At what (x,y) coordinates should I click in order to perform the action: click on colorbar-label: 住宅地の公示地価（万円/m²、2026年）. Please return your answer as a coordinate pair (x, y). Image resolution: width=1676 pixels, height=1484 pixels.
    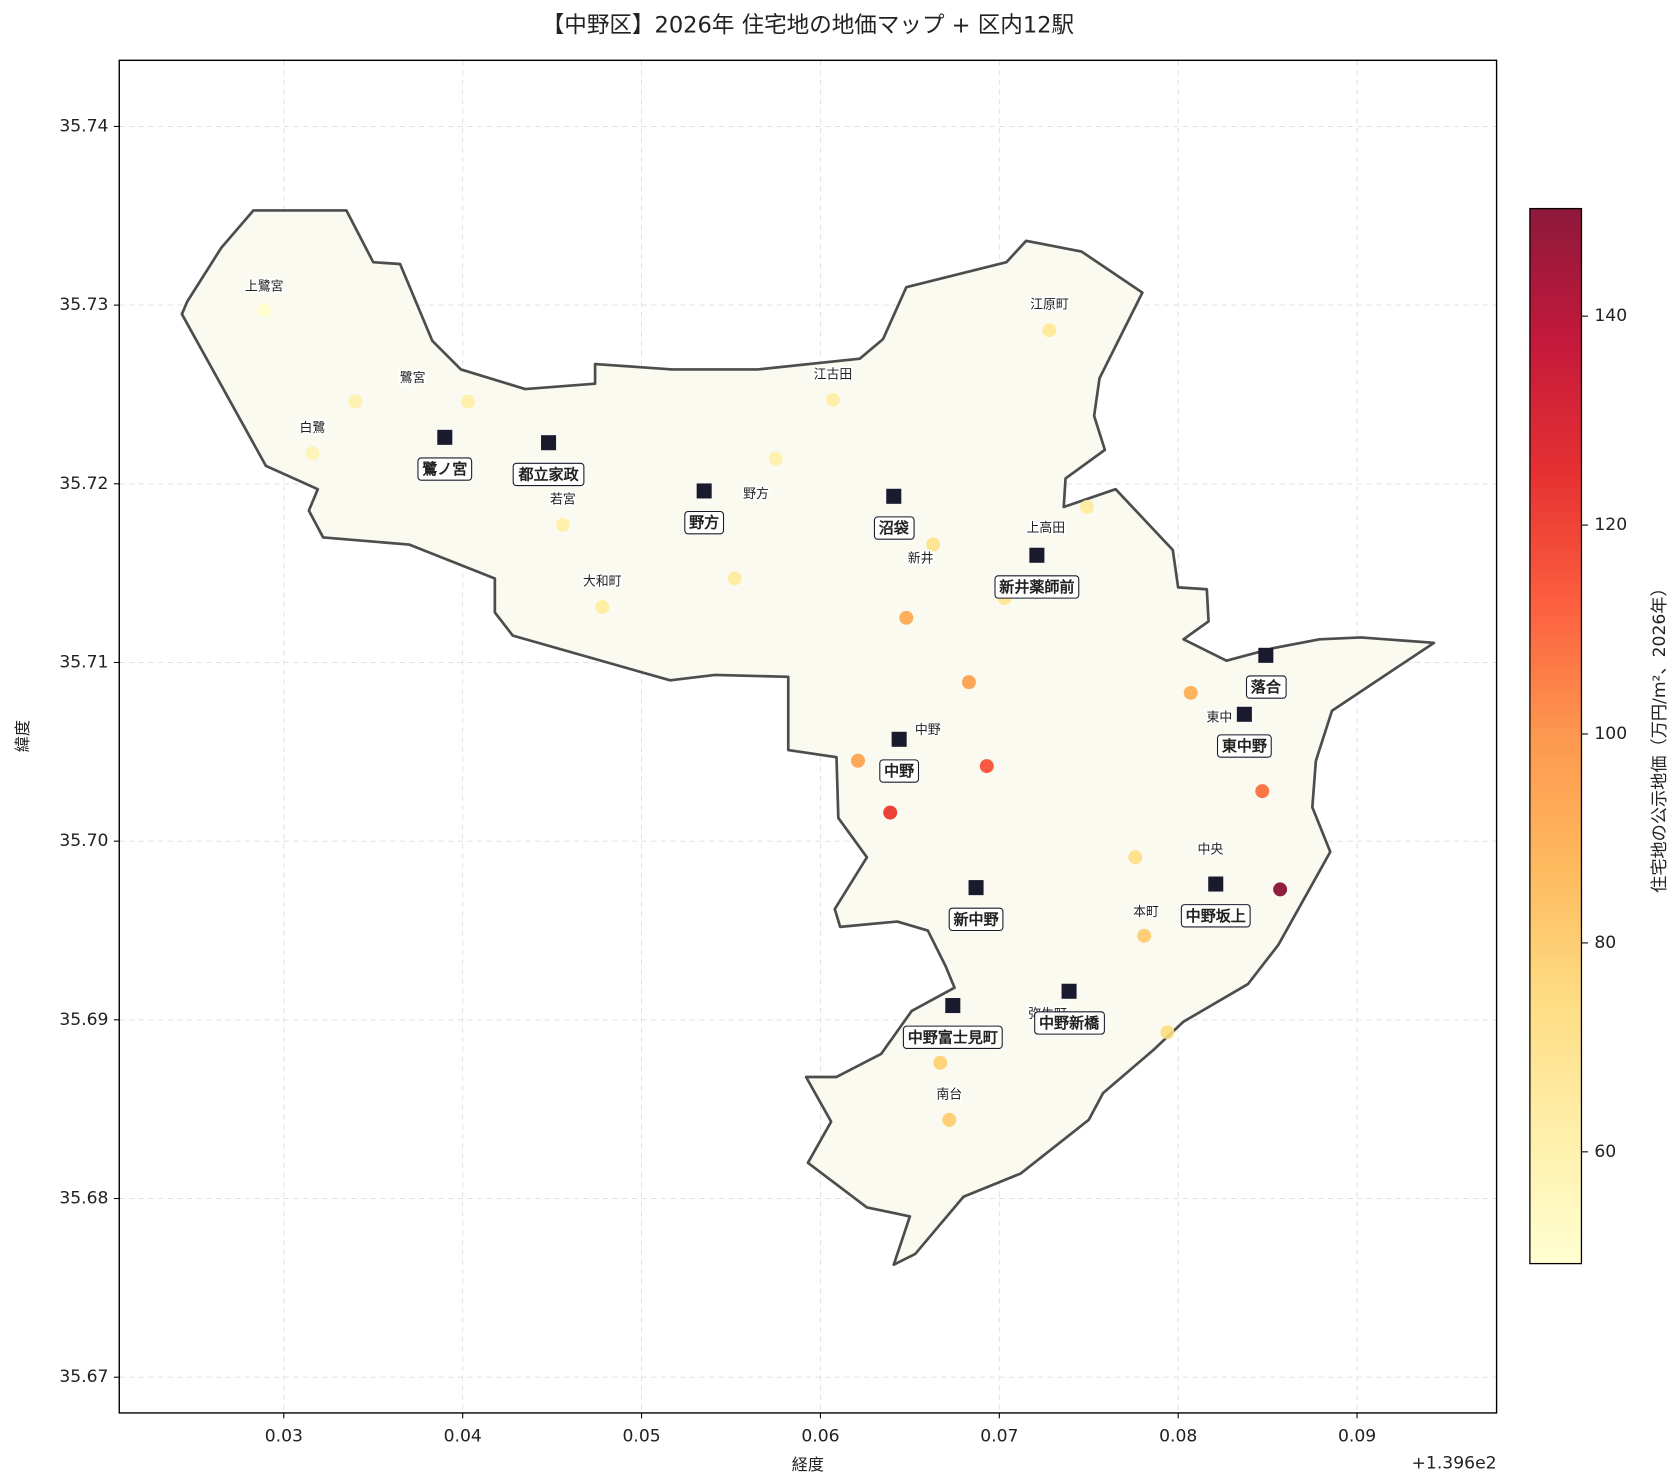
    Looking at the image, I should click on (1660, 736).